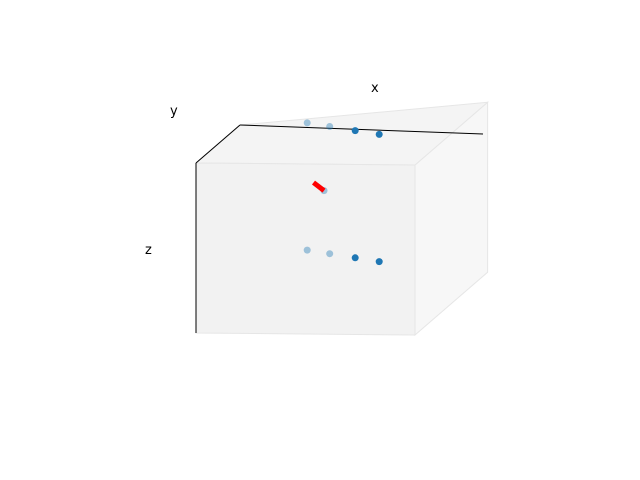 This screenshot has width=640, height=480. I want to click on highlight-segment, so click(318, 186).